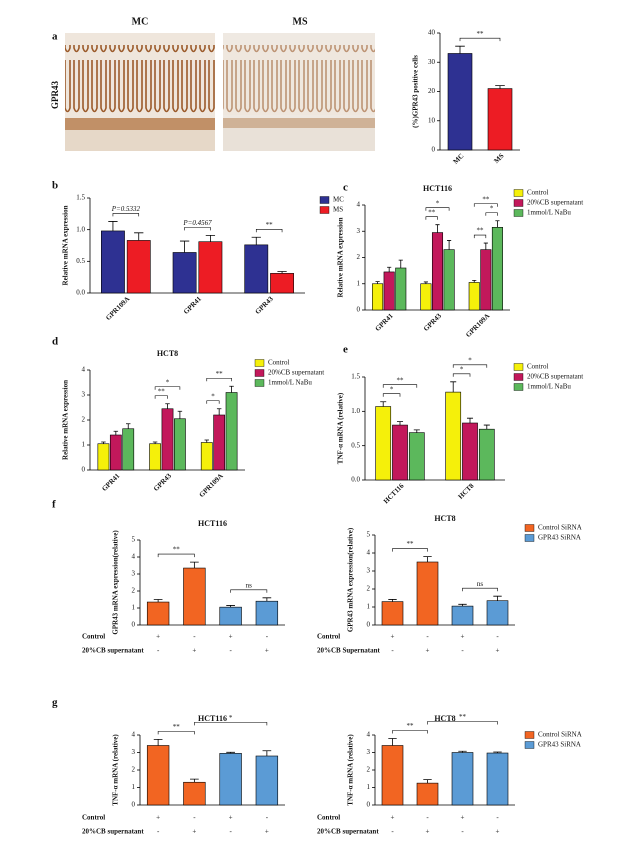 The width and height of the screenshot is (623, 852). What do you see at coordinates (212, 523) in the screenshot?
I see `chart-title: HCT116` at bounding box center [212, 523].